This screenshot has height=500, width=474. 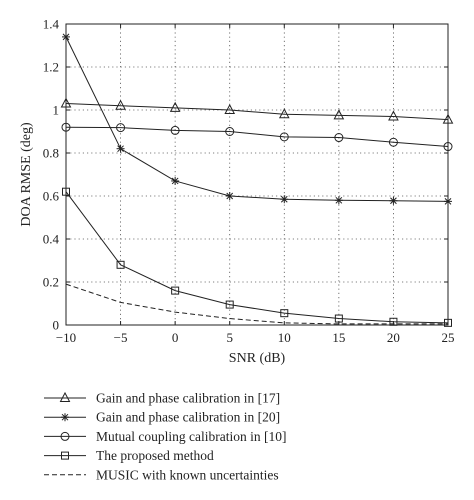 What do you see at coordinates (448, 337) in the screenshot?
I see `x-tick-label: 25` at bounding box center [448, 337].